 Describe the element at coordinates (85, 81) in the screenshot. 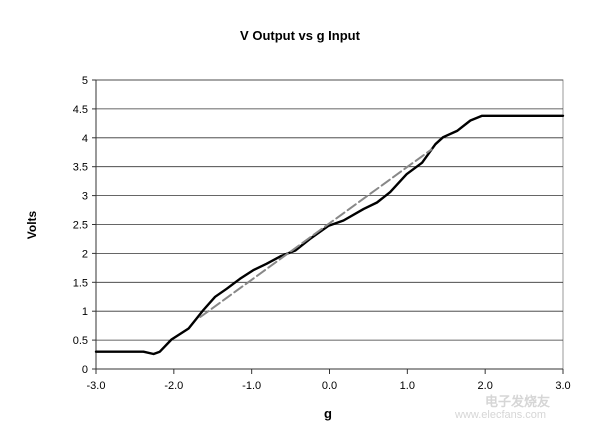

I see `y-tick-label: 5` at that location.